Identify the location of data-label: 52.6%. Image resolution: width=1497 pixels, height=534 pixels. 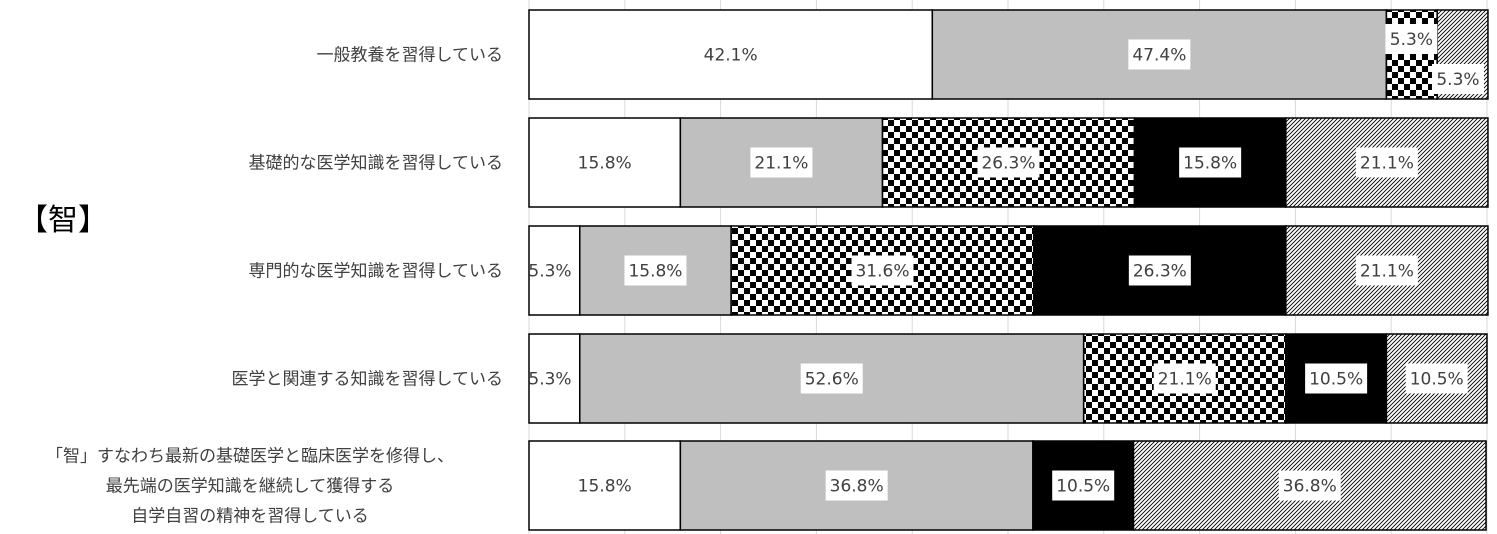
(831, 378).